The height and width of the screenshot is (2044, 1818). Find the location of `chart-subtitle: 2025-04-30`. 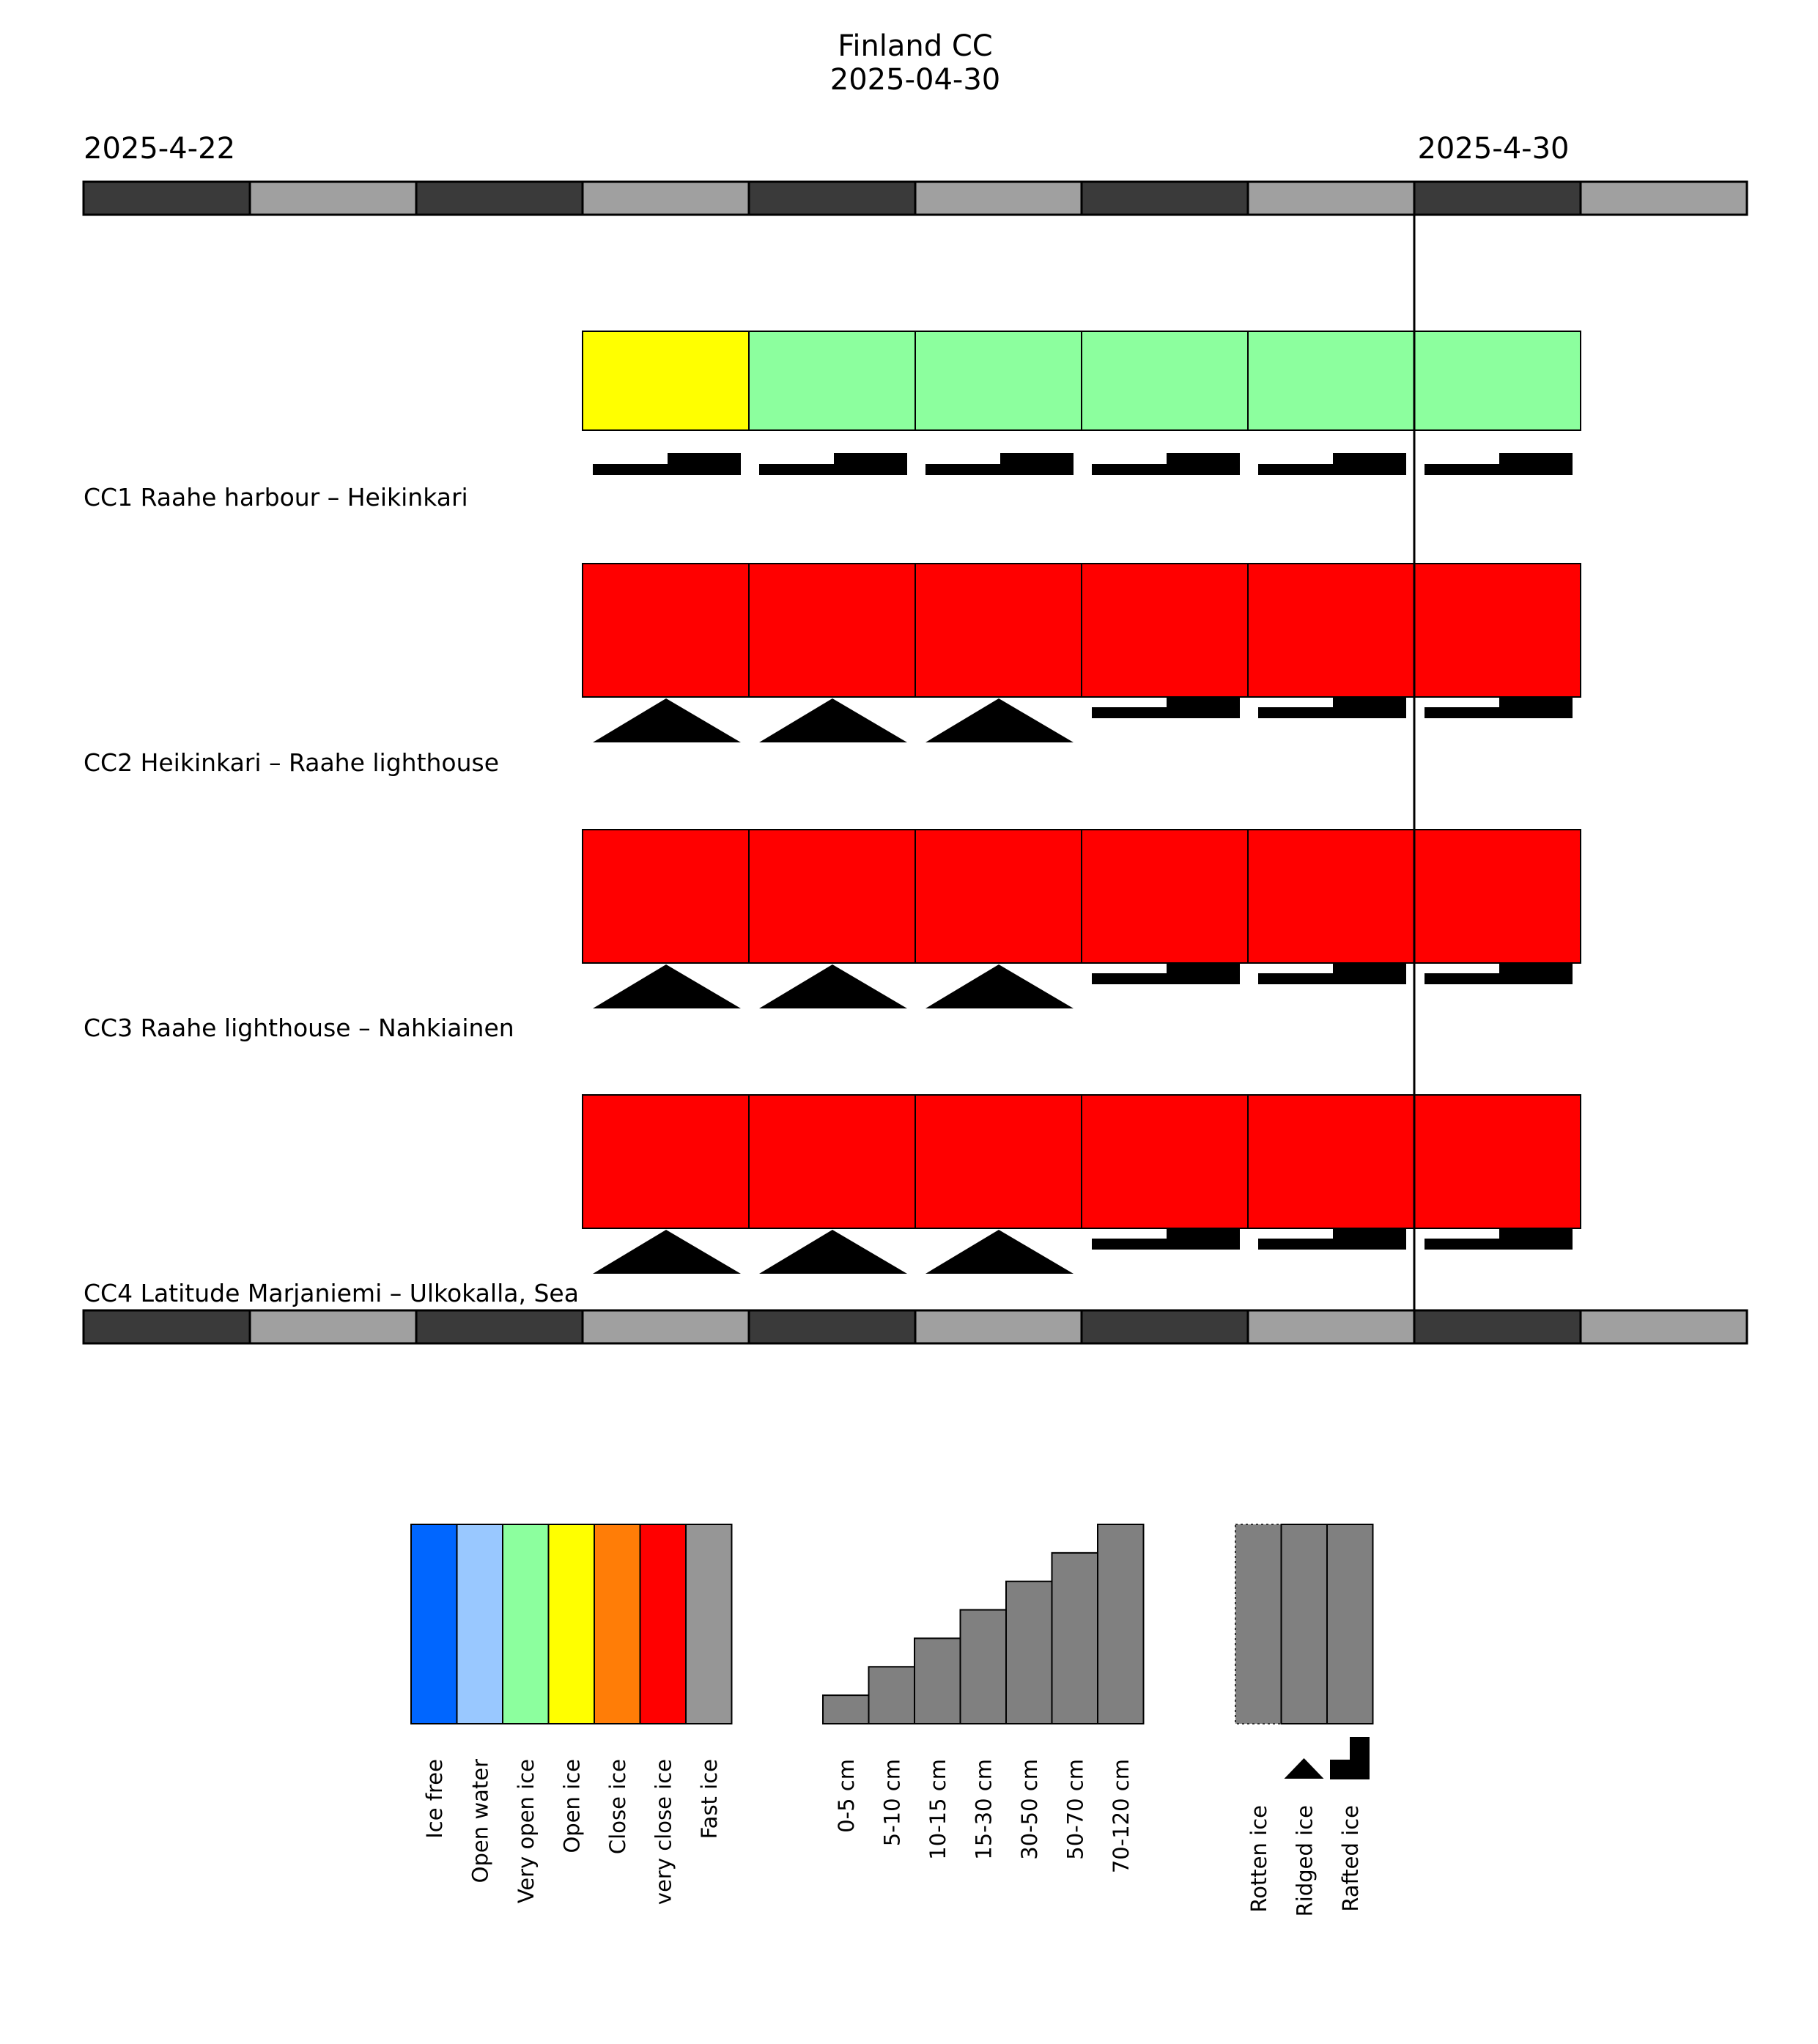

chart-subtitle: 2025-04-30 is located at coordinates (915, 80).